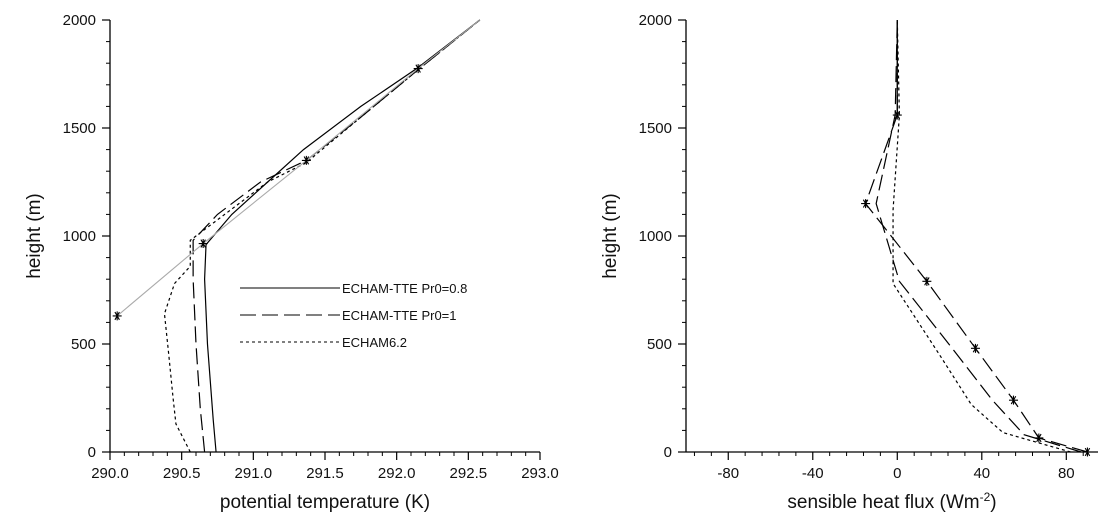  Describe the element at coordinates (1066, 473) in the screenshot. I see `x-tick-label: 80` at that location.